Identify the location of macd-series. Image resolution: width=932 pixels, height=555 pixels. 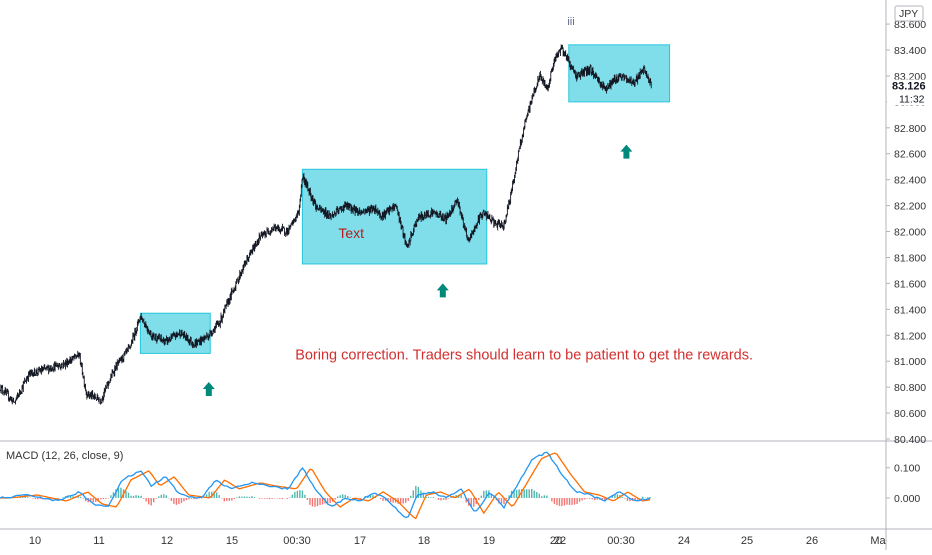
(325, 485).